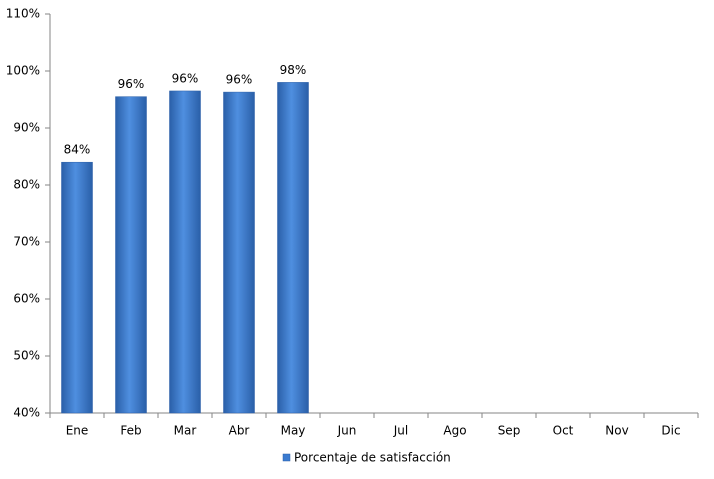 The width and height of the screenshot is (714, 479). I want to click on x-tick-label: Jul, so click(400, 431).